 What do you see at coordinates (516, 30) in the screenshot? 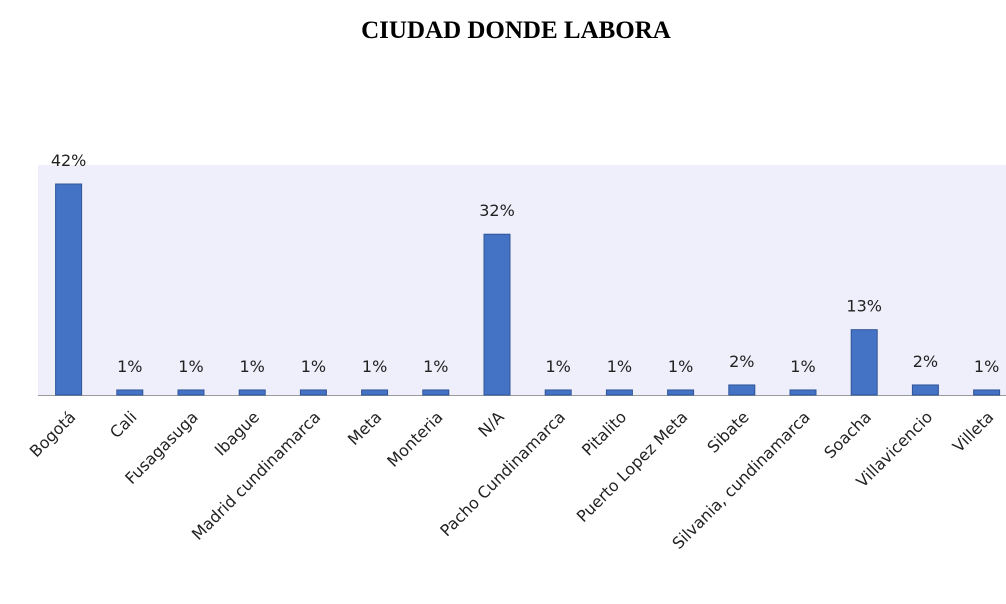
I see `chart-title: CIUDAD DONDE LABORA` at bounding box center [516, 30].